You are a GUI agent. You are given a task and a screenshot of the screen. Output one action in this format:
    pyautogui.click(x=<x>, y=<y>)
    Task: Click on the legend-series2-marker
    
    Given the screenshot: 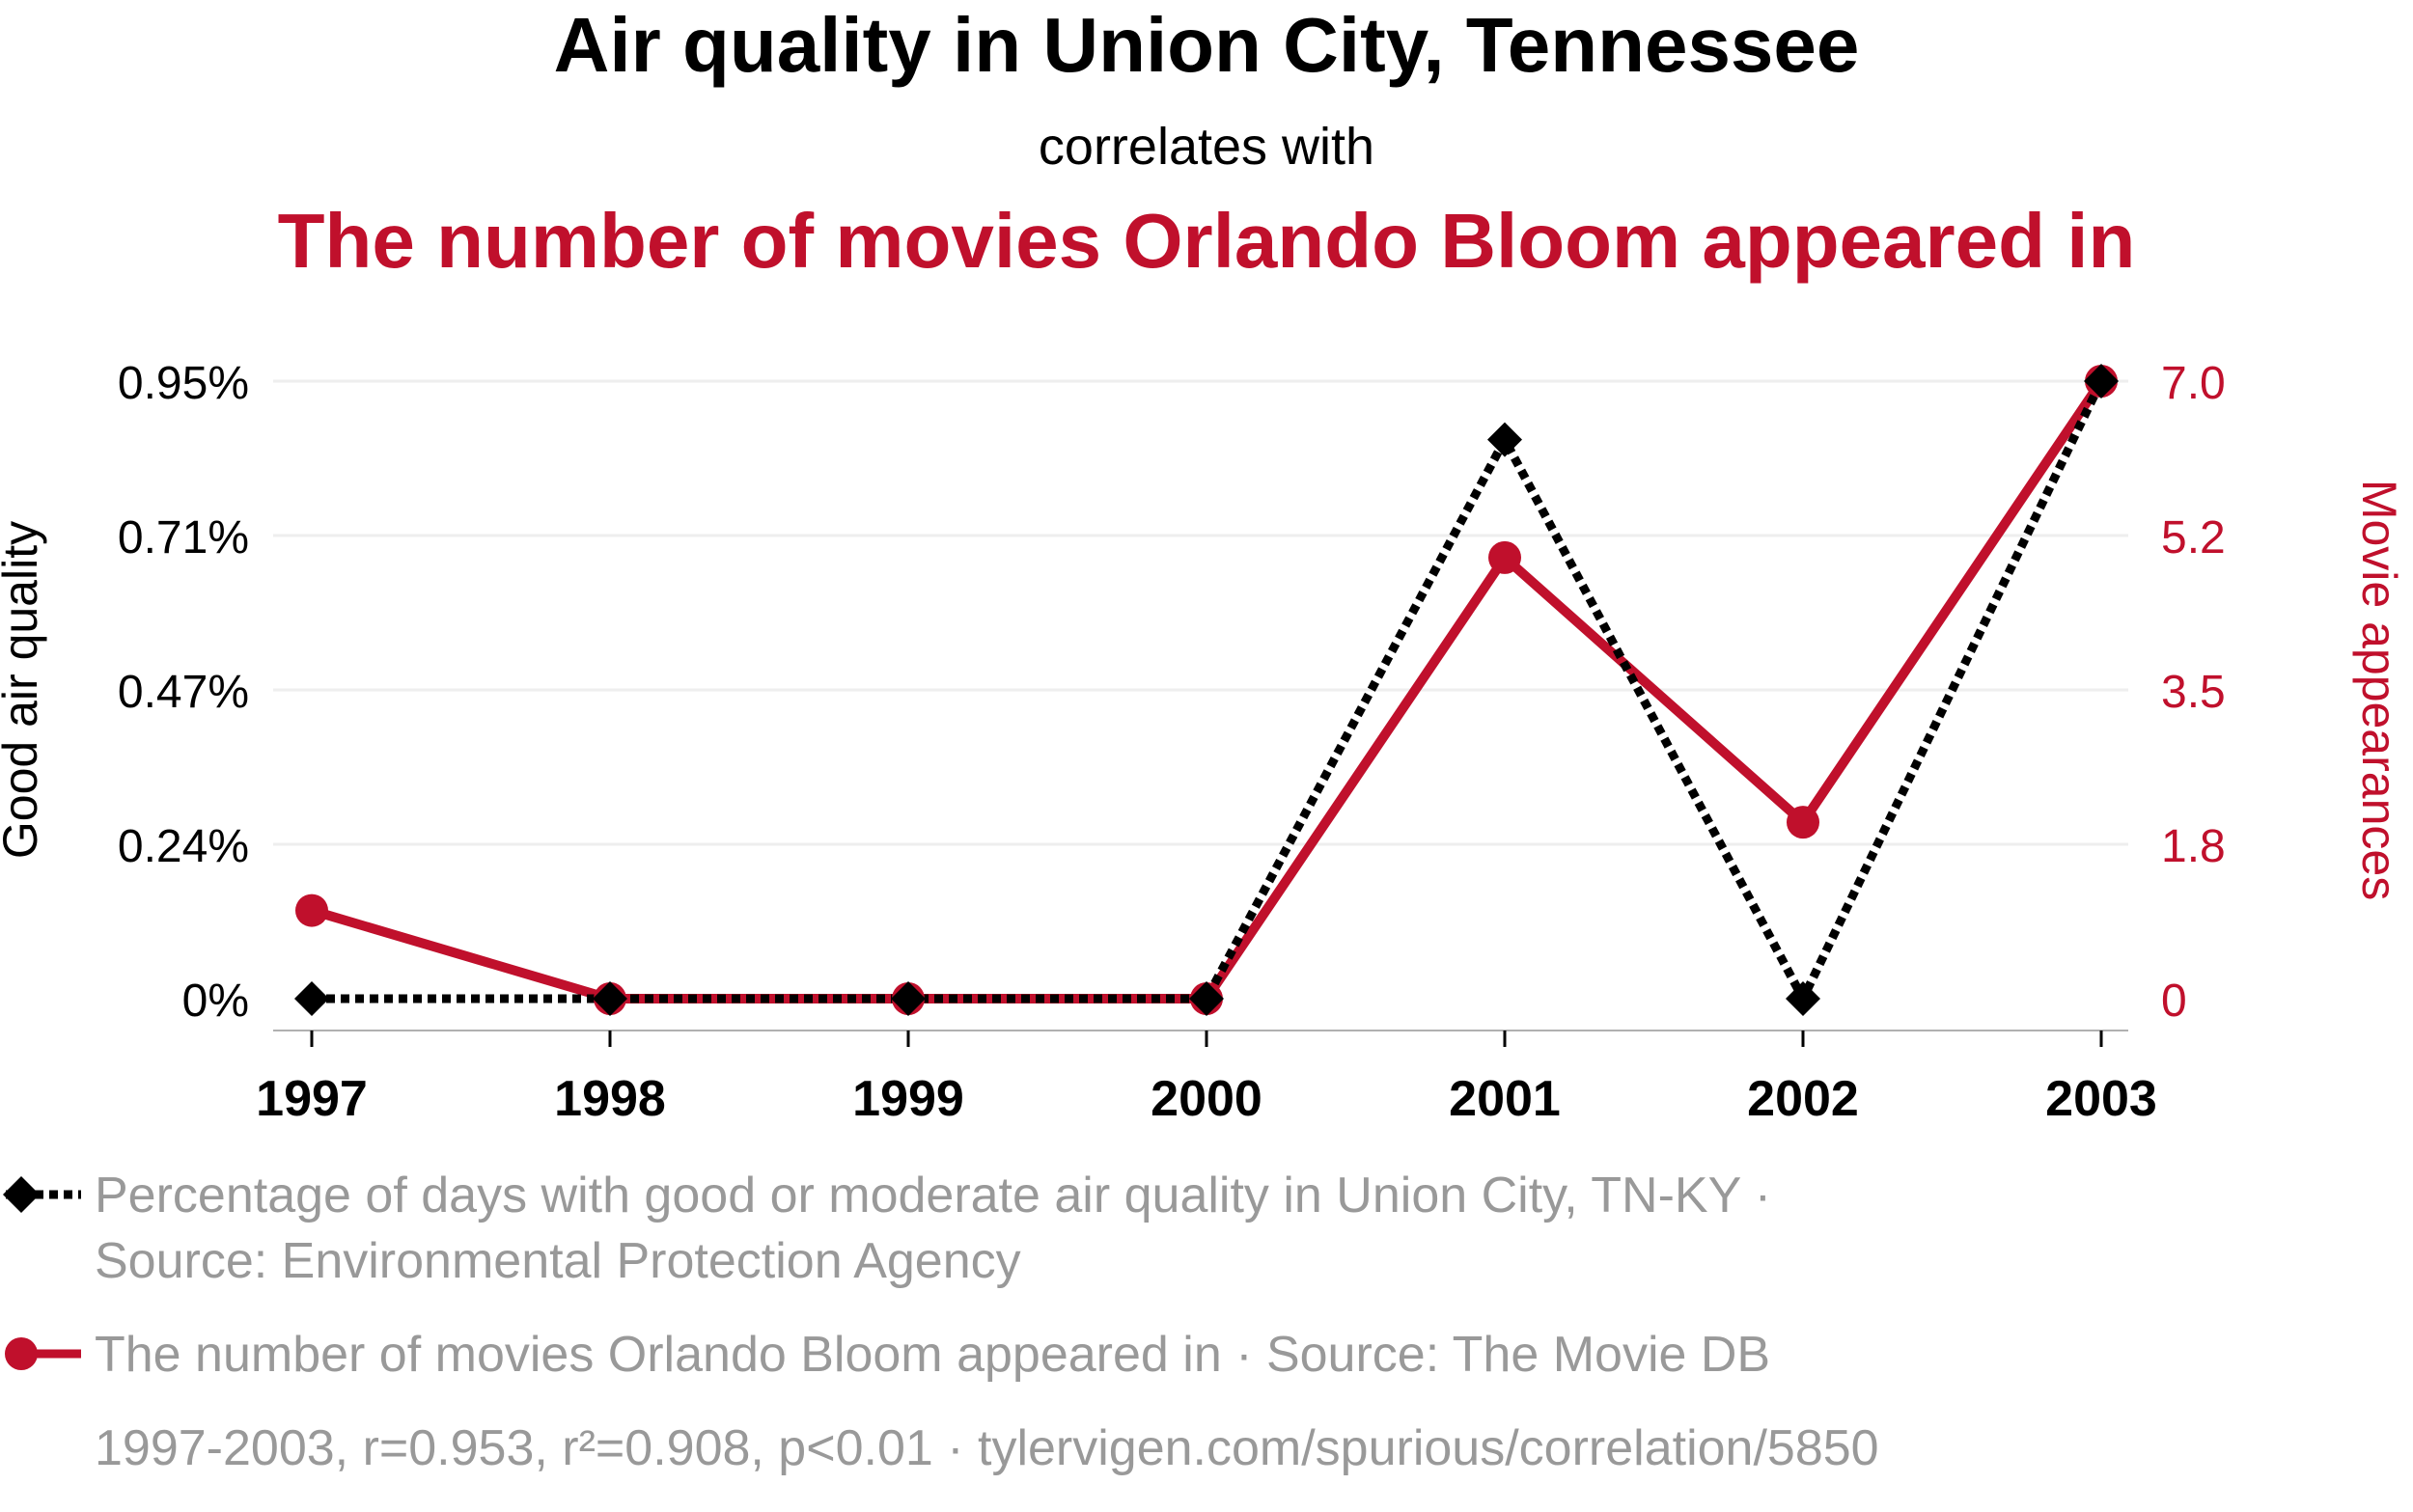 What is the action you would take?
    pyautogui.click(x=43, y=1353)
    